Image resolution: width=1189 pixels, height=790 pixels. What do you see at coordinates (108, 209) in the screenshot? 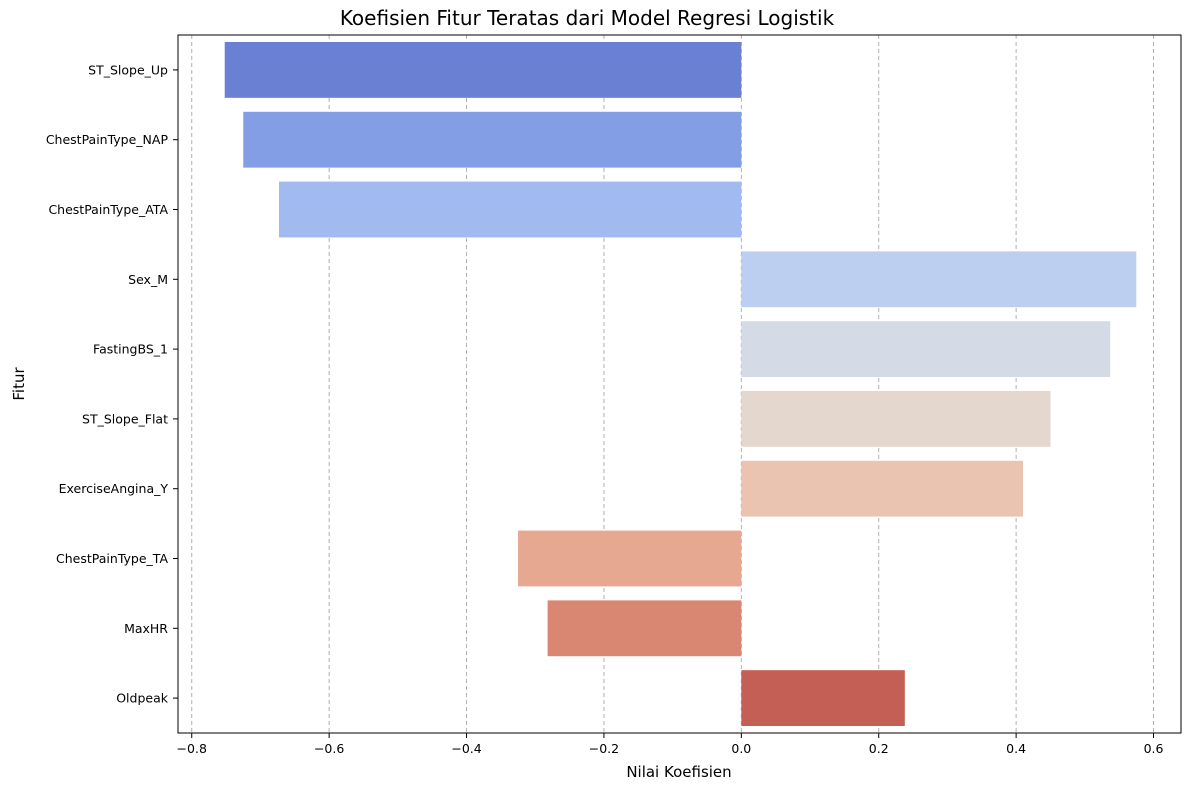
I see `y-tick-label: ChestPainType_ATA` at bounding box center [108, 209].